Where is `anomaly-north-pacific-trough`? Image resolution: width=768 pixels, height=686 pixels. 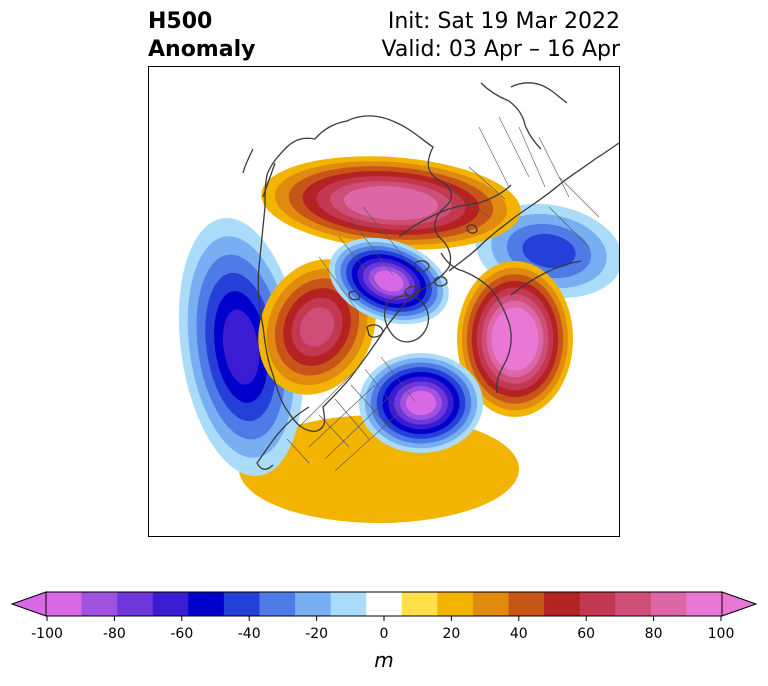
anomaly-north-pacific-trough is located at coordinates (241, 347).